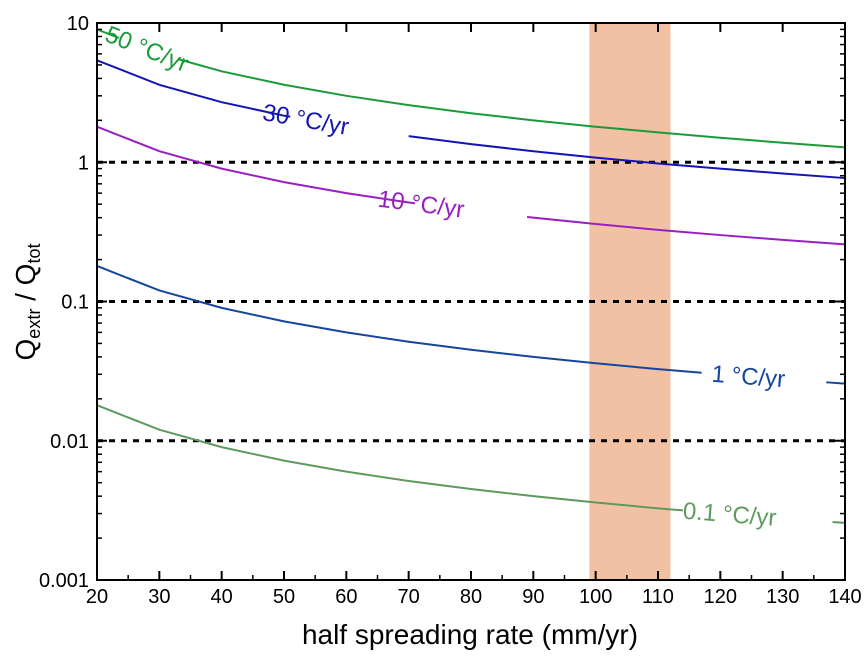  I want to click on x-tick-label-8: 100, so click(595, 597).